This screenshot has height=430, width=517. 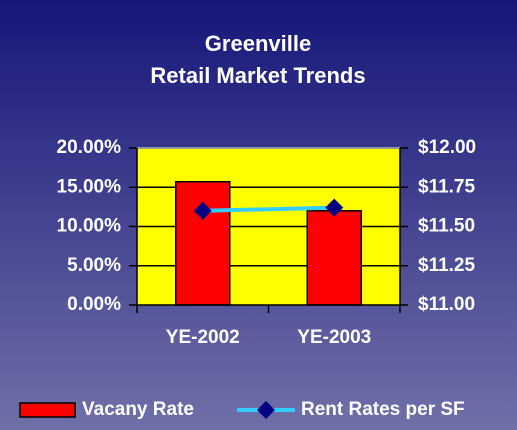 What do you see at coordinates (138, 409) in the screenshot?
I see `legend-label: Vacany Rate` at bounding box center [138, 409].